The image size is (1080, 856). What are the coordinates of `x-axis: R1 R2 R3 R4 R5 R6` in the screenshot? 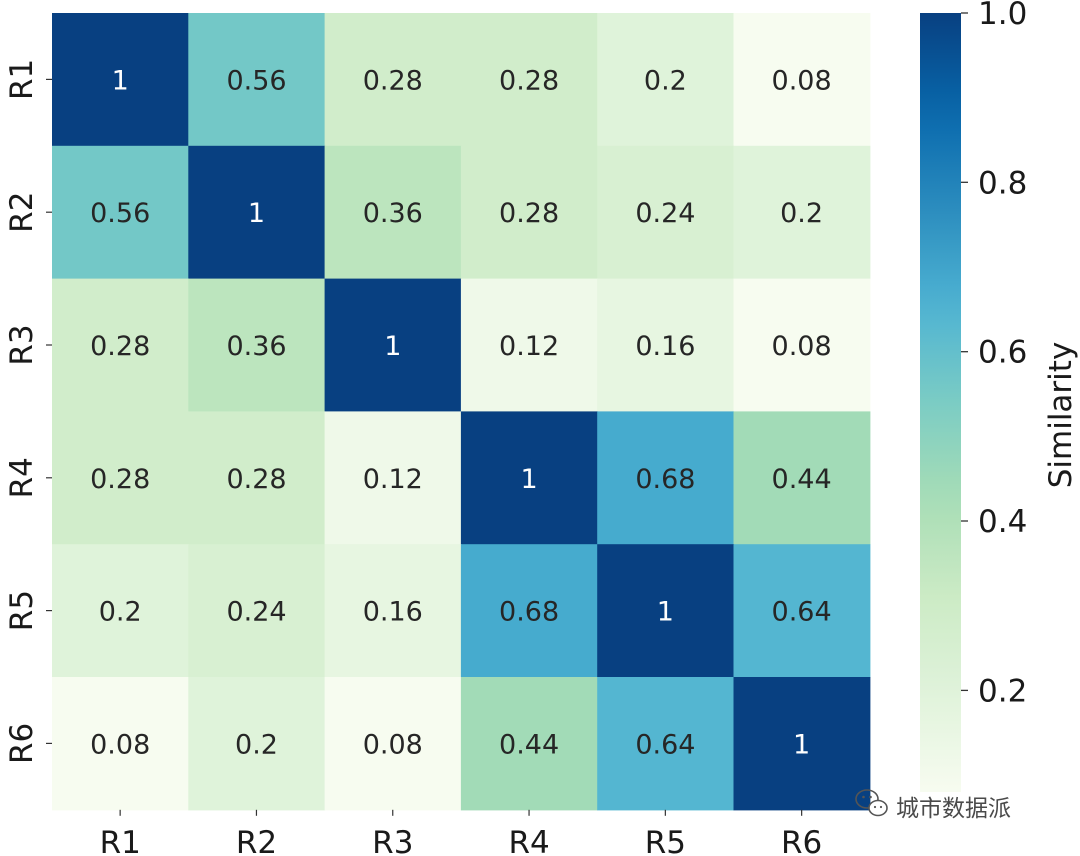 It's located at (461, 832).